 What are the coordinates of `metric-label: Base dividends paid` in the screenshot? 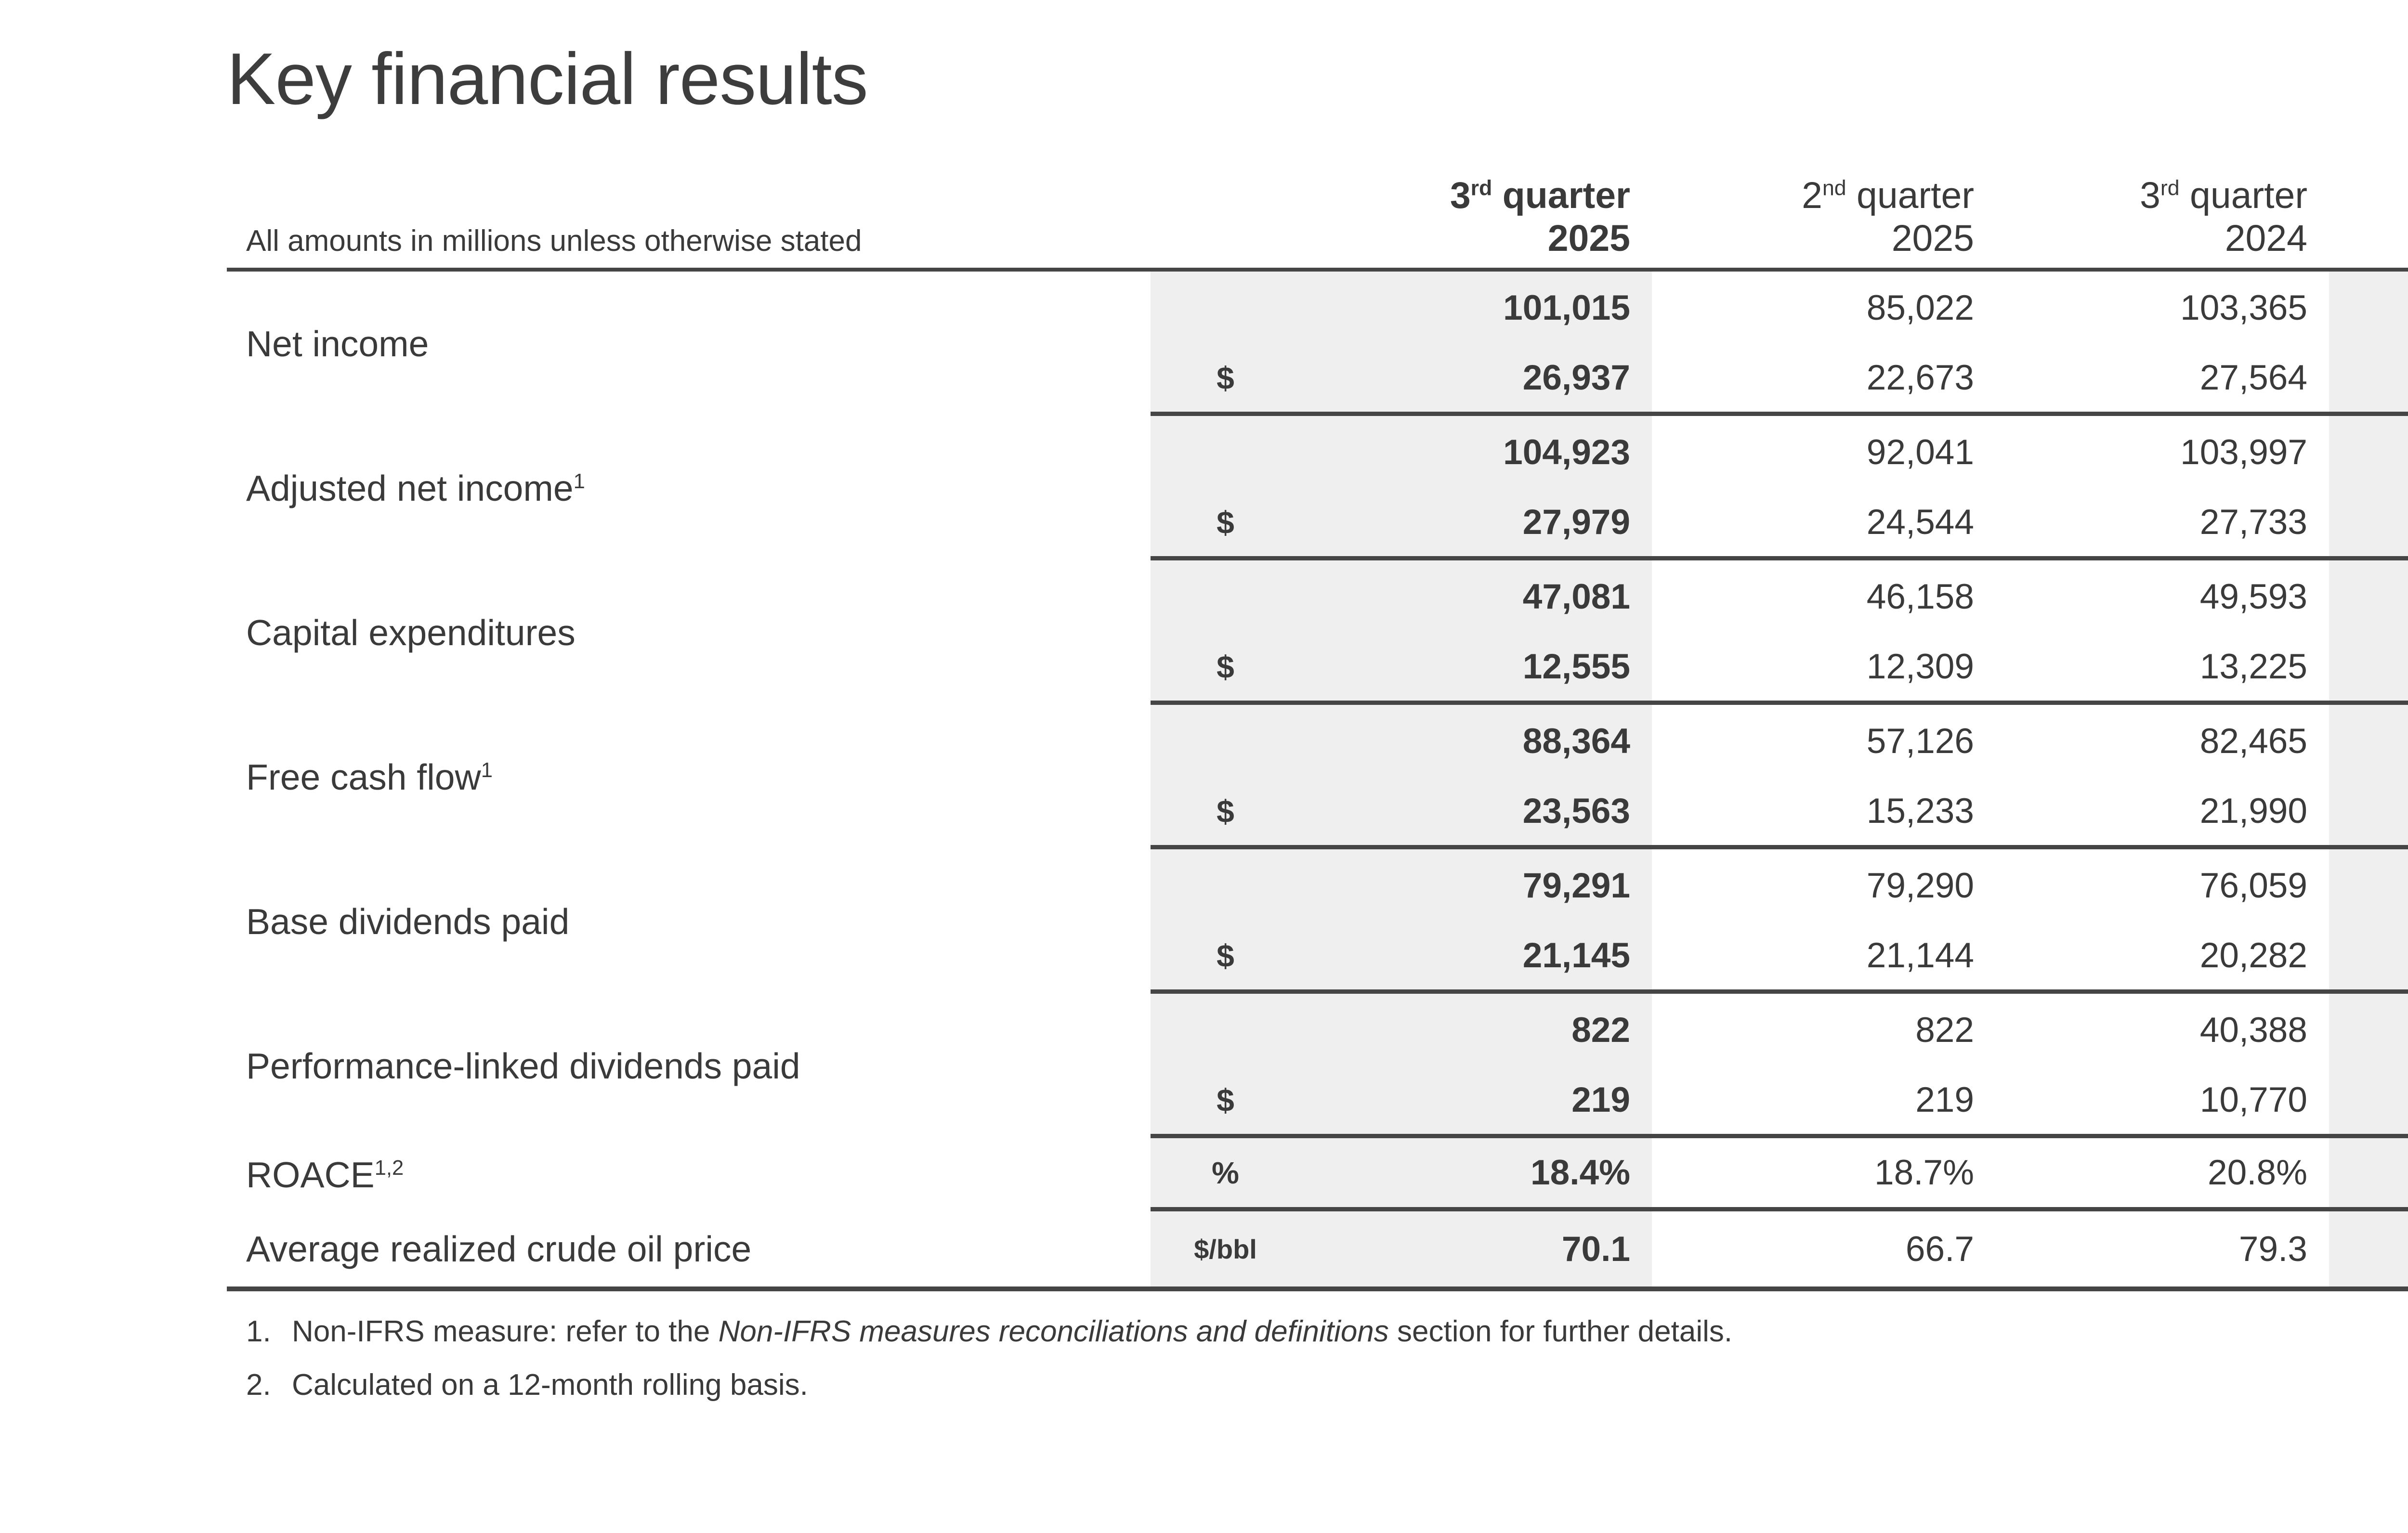 It's located at (408, 921).